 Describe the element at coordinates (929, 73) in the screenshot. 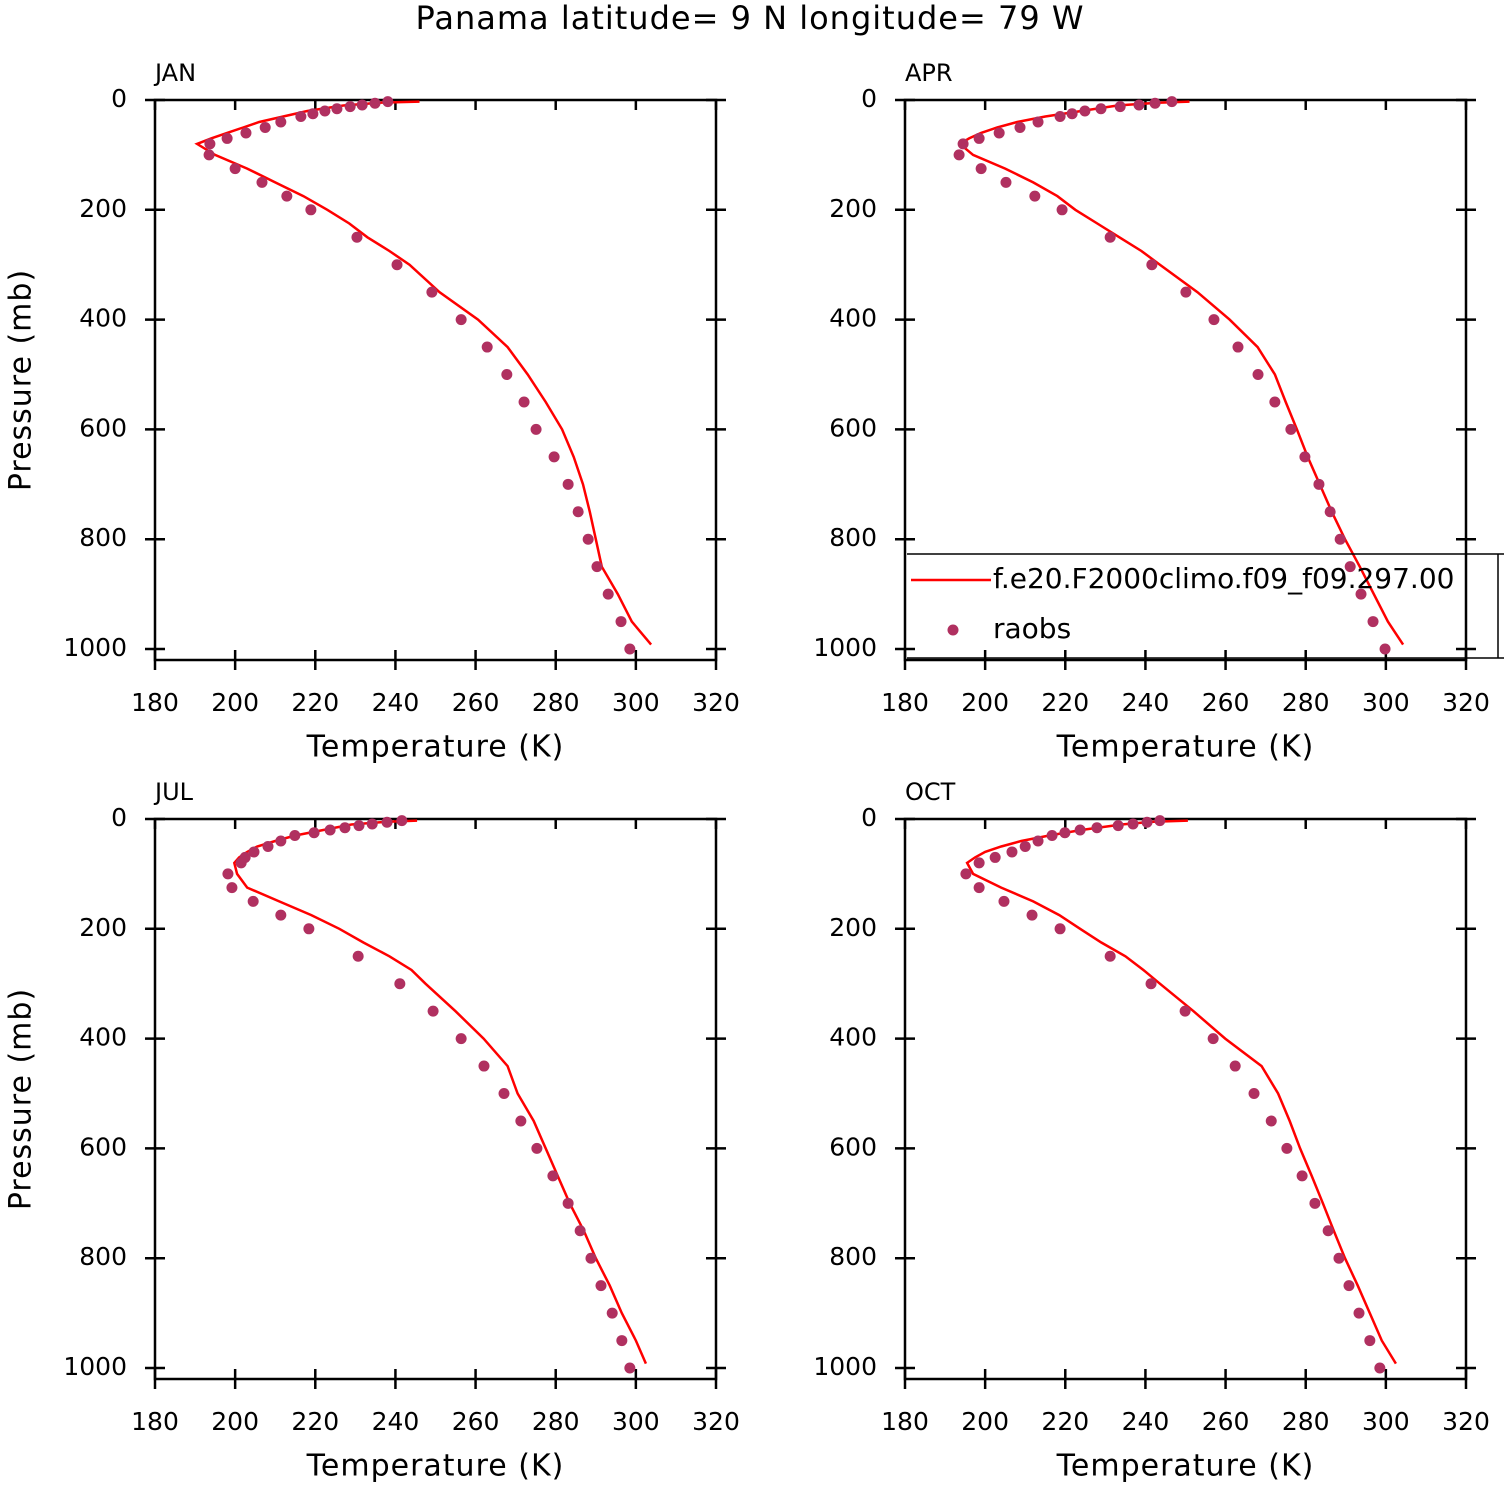

I see `panel-title: APR` at that location.